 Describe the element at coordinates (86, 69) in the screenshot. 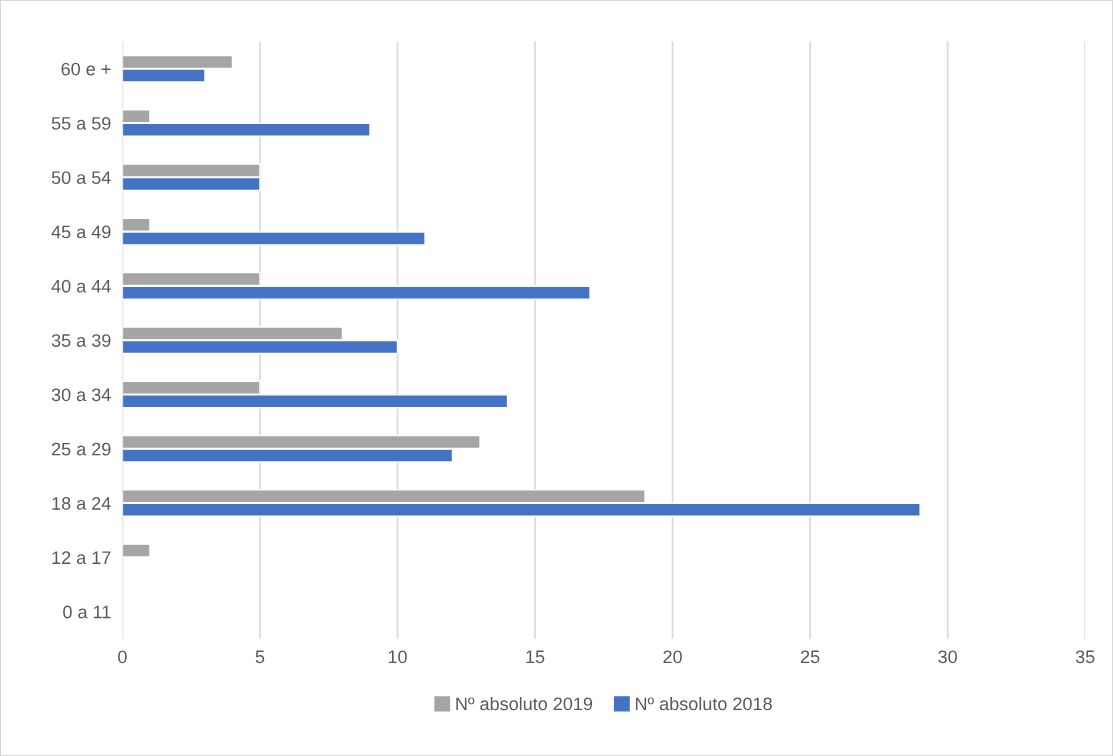

I see `y-tick-label: 60 e +` at that location.